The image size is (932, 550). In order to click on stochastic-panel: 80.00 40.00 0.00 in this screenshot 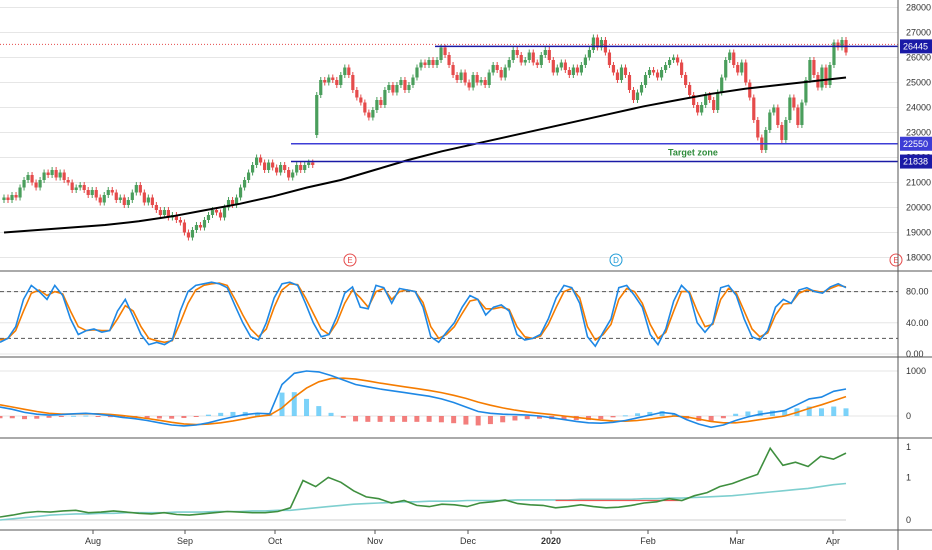, I will do `click(466, 320)`.